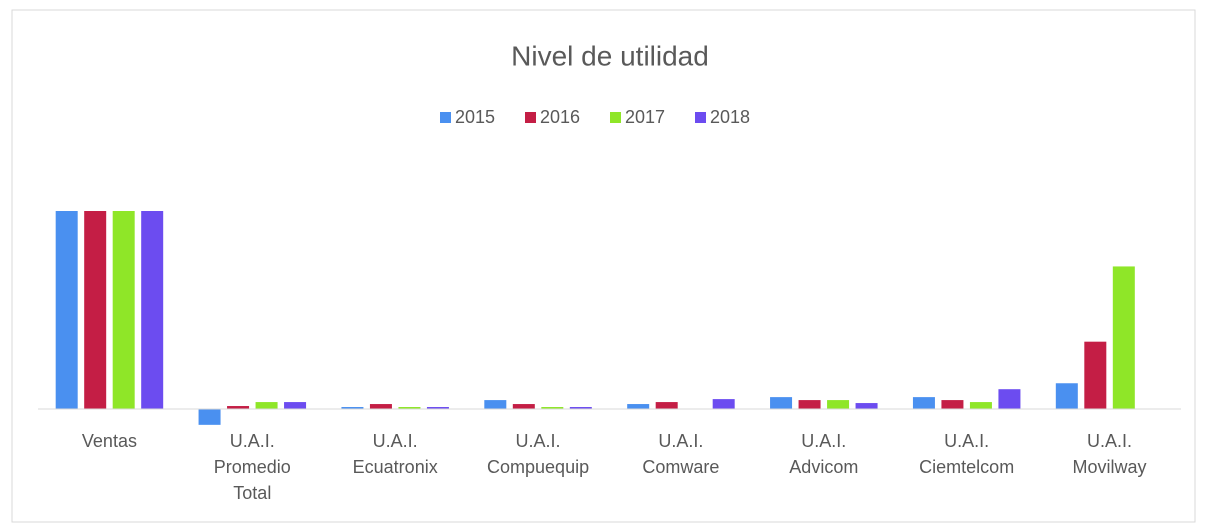 The height and width of the screenshot is (528, 1207). I want to click on legend-label: 2018, so click(730, 117).